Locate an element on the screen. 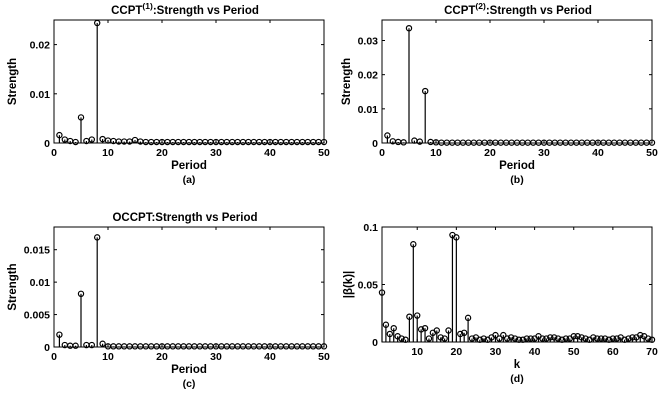 The image size is (667, 395). y-tick-label: 0.1 is located at coordinates (370, 228).